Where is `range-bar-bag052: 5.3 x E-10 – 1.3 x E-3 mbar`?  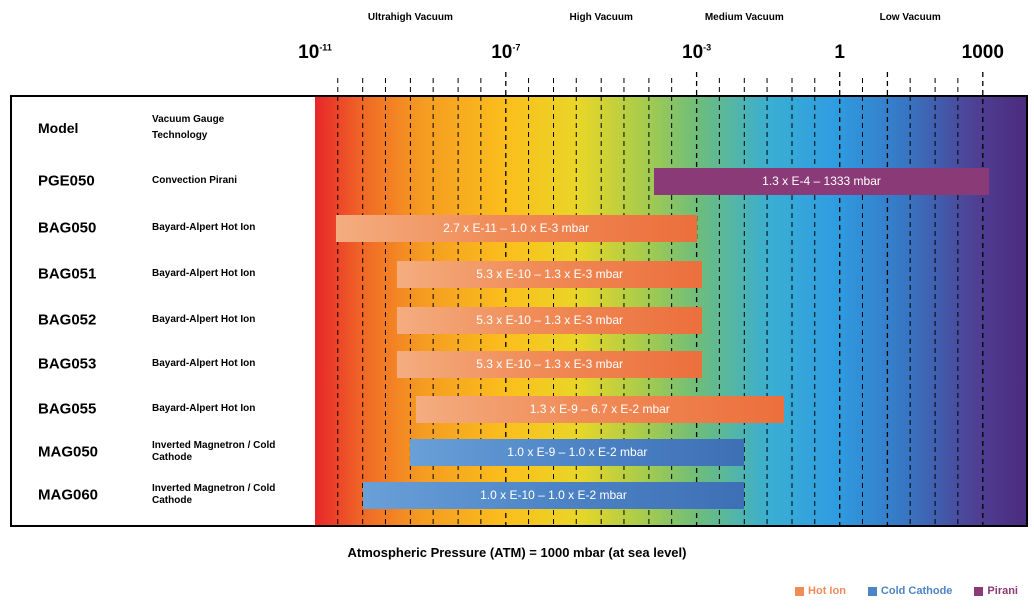
range-bar-bag052: 5.3 x E-10 – 1.3 x E-3 mbar is located at coordinates (550, 320).